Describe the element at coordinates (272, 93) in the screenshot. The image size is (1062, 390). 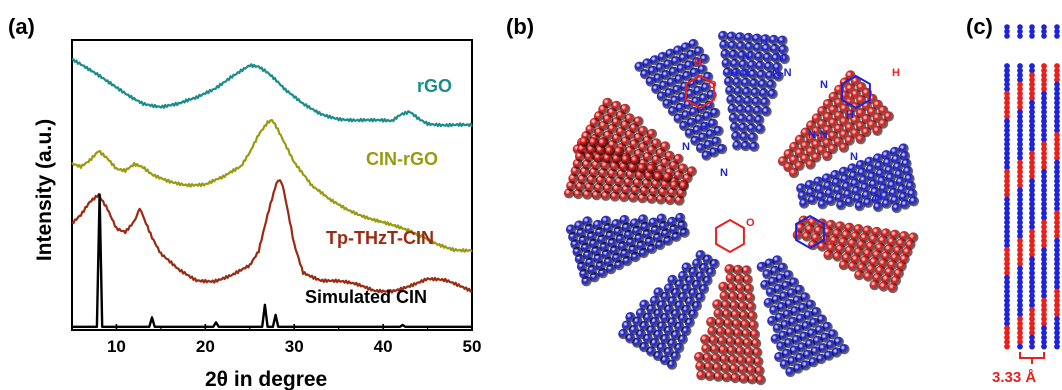
I see `series-line-rgo` at that location.